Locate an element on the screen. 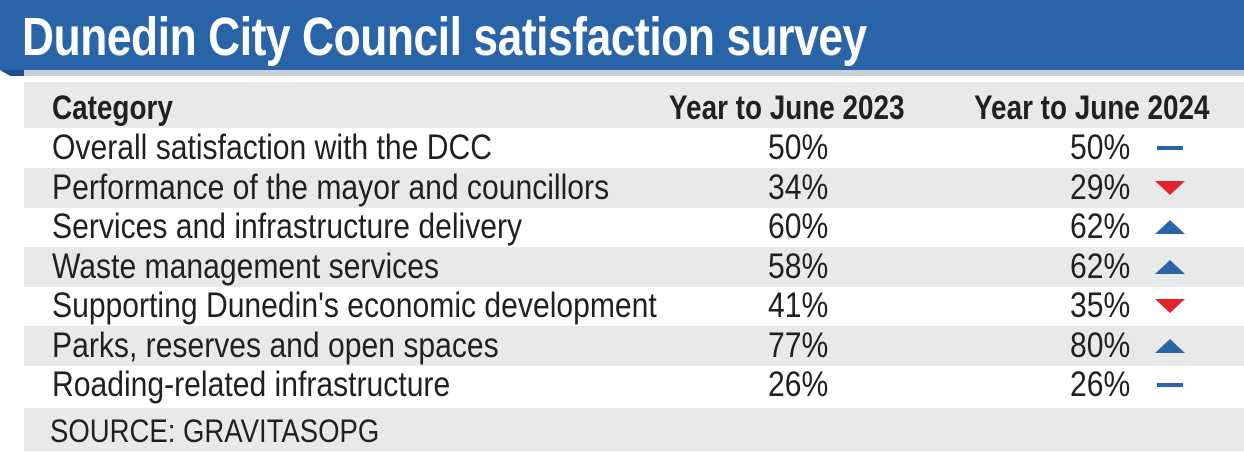 This screenshot has height=454, width=1244. category-cell: Roading-related infrastructure is located at coordinates (251, 384).